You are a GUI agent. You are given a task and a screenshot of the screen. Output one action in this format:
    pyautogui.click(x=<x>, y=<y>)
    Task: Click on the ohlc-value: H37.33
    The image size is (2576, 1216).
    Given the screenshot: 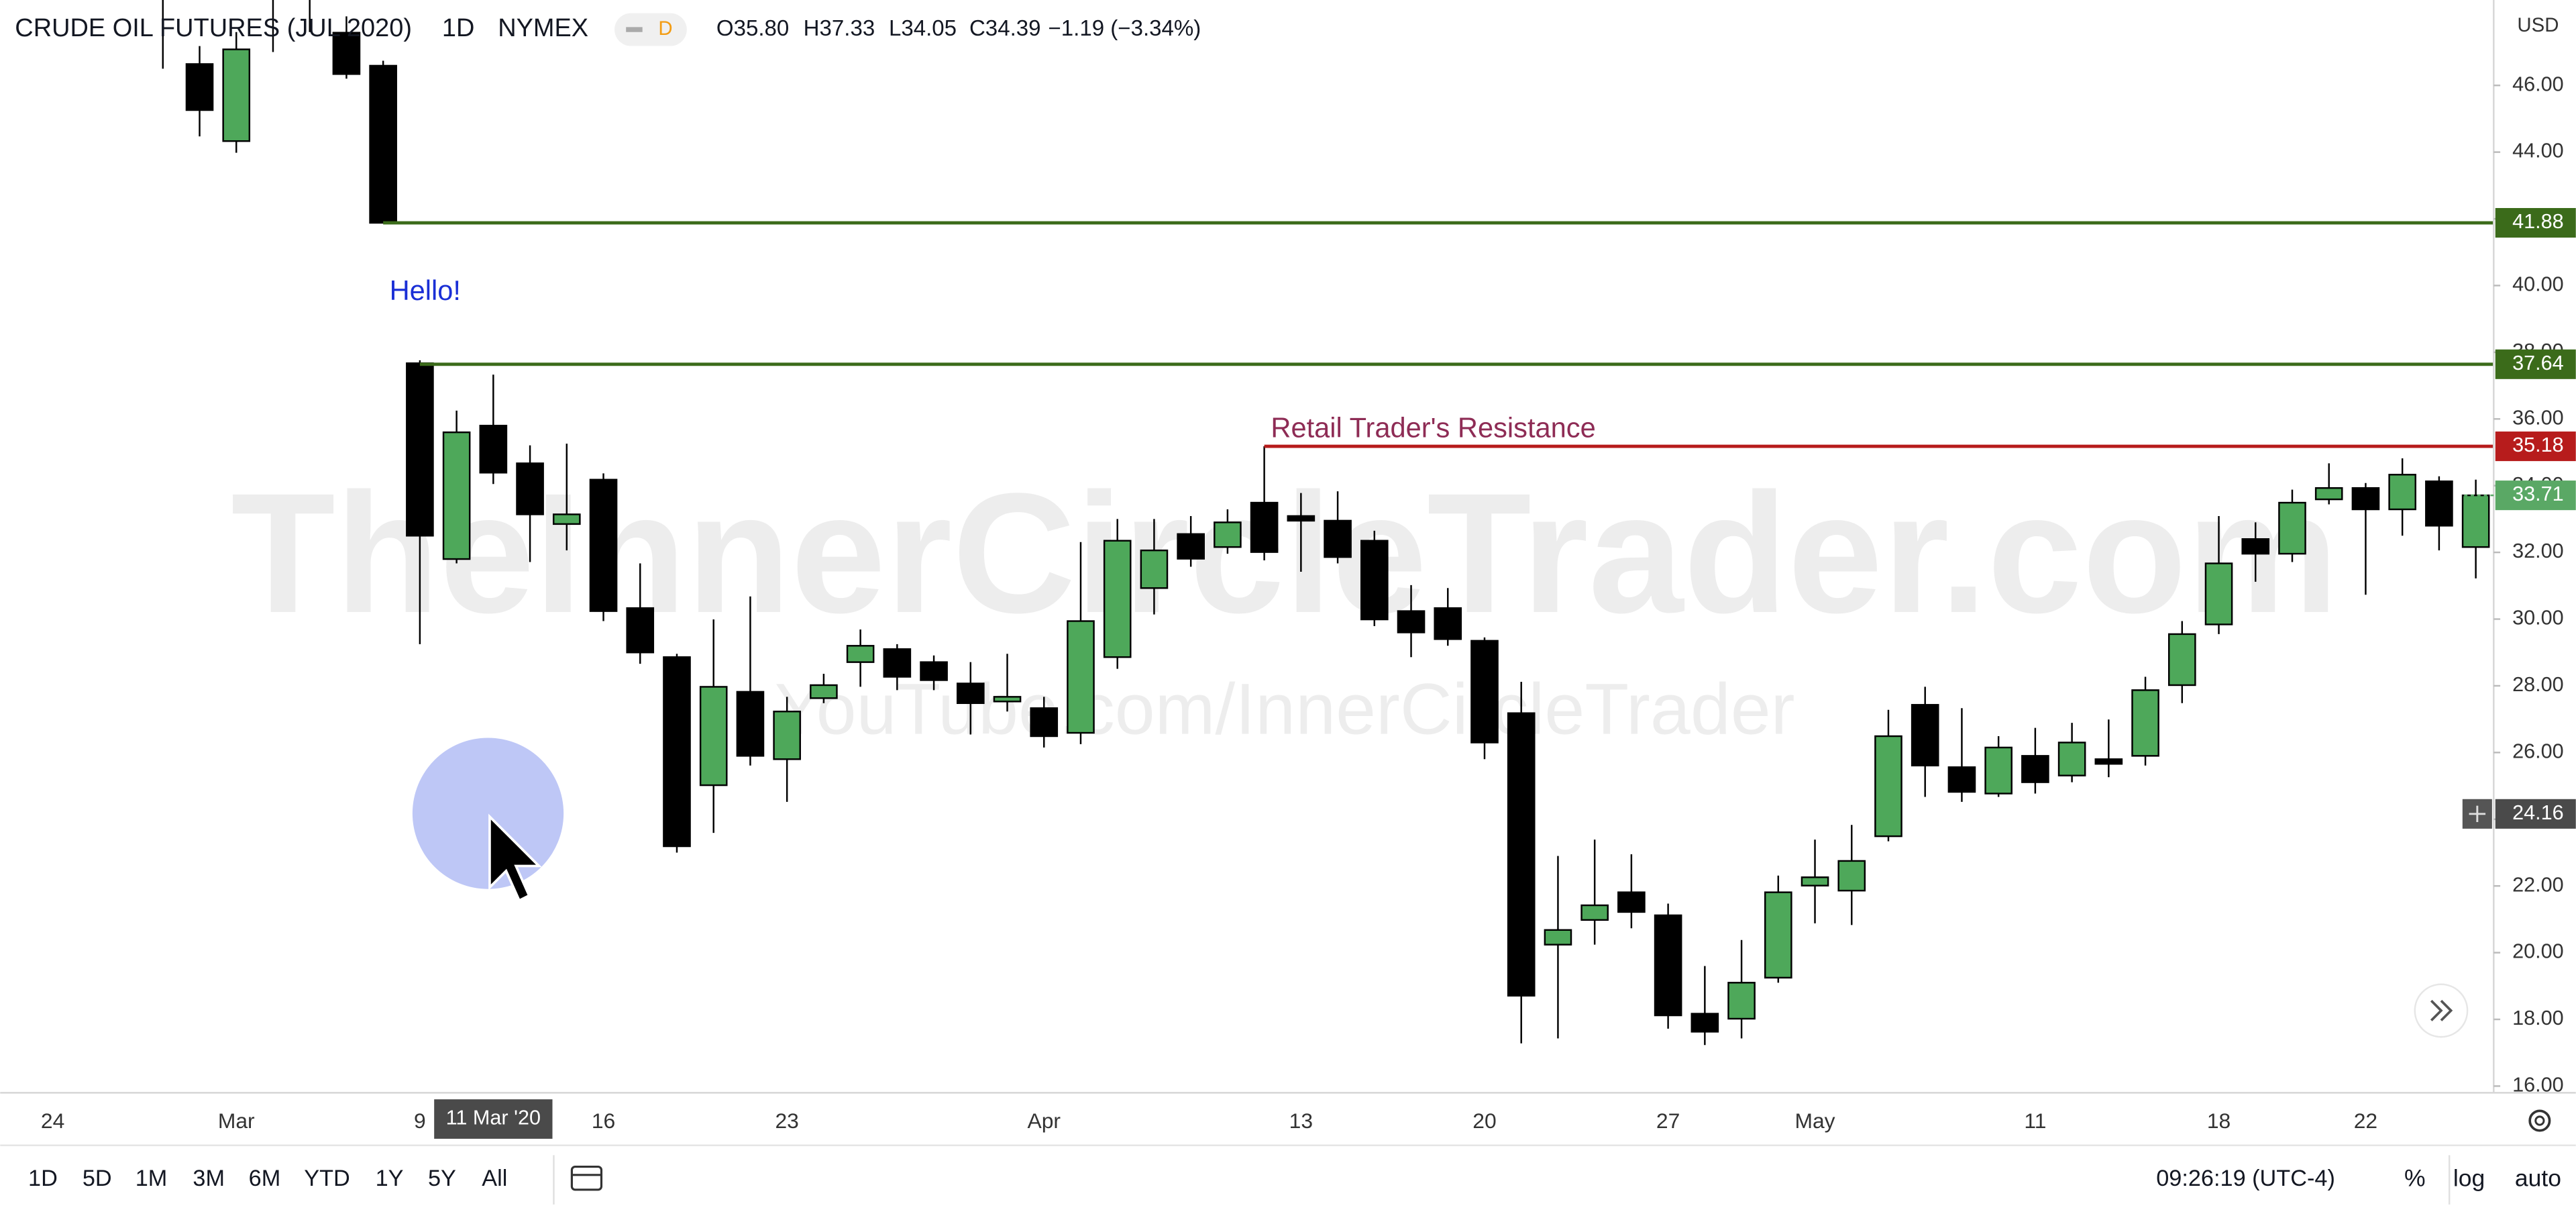 What is the action you would take?
    pyautogui.click(x=839, y=28)
    